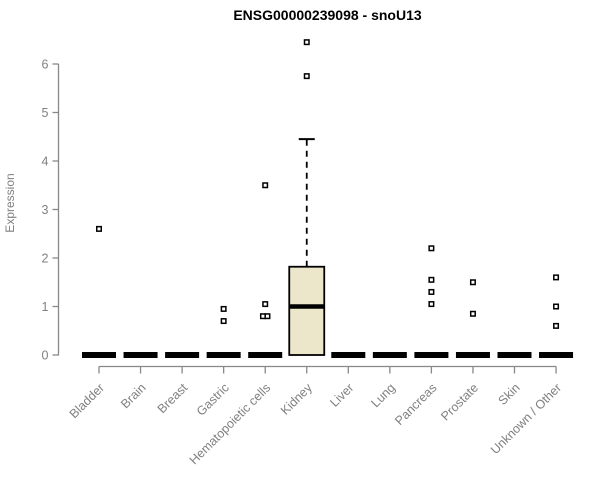  I want to click on y-tick-label: 0, so click(45, 356).